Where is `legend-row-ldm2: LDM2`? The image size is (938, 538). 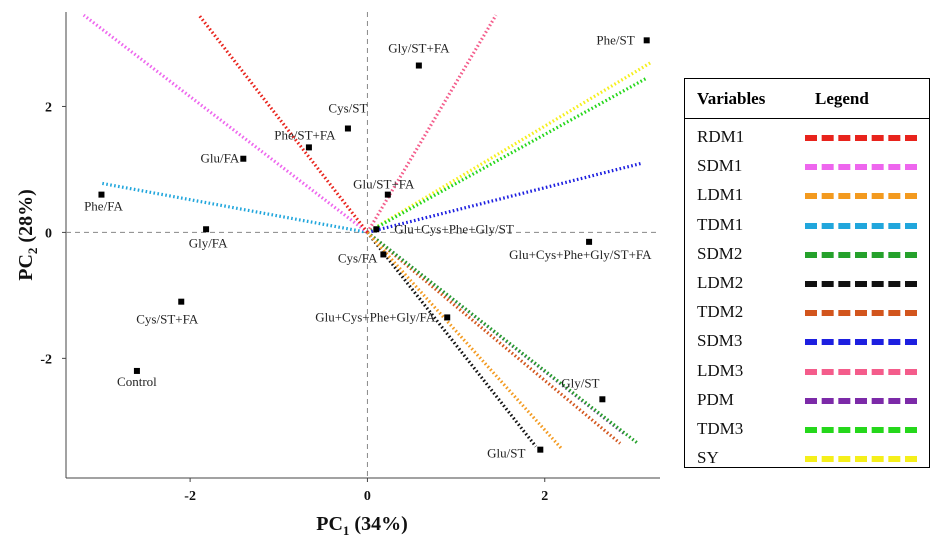
legend-row-ldm2: LDM2 is located at coordinates (807, 283).